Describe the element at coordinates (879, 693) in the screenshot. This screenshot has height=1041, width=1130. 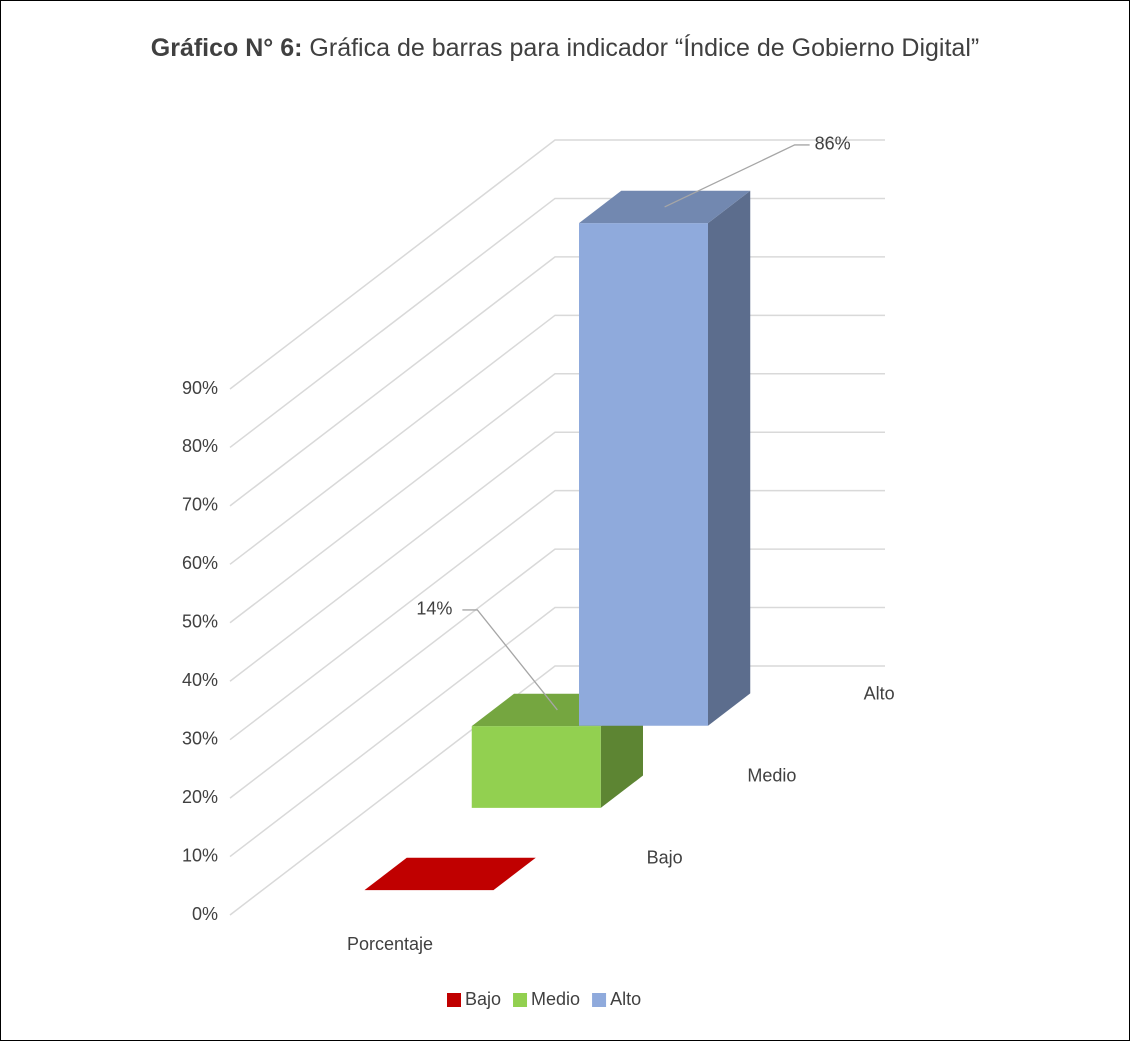
I see `depth-label: Alto` at that location.